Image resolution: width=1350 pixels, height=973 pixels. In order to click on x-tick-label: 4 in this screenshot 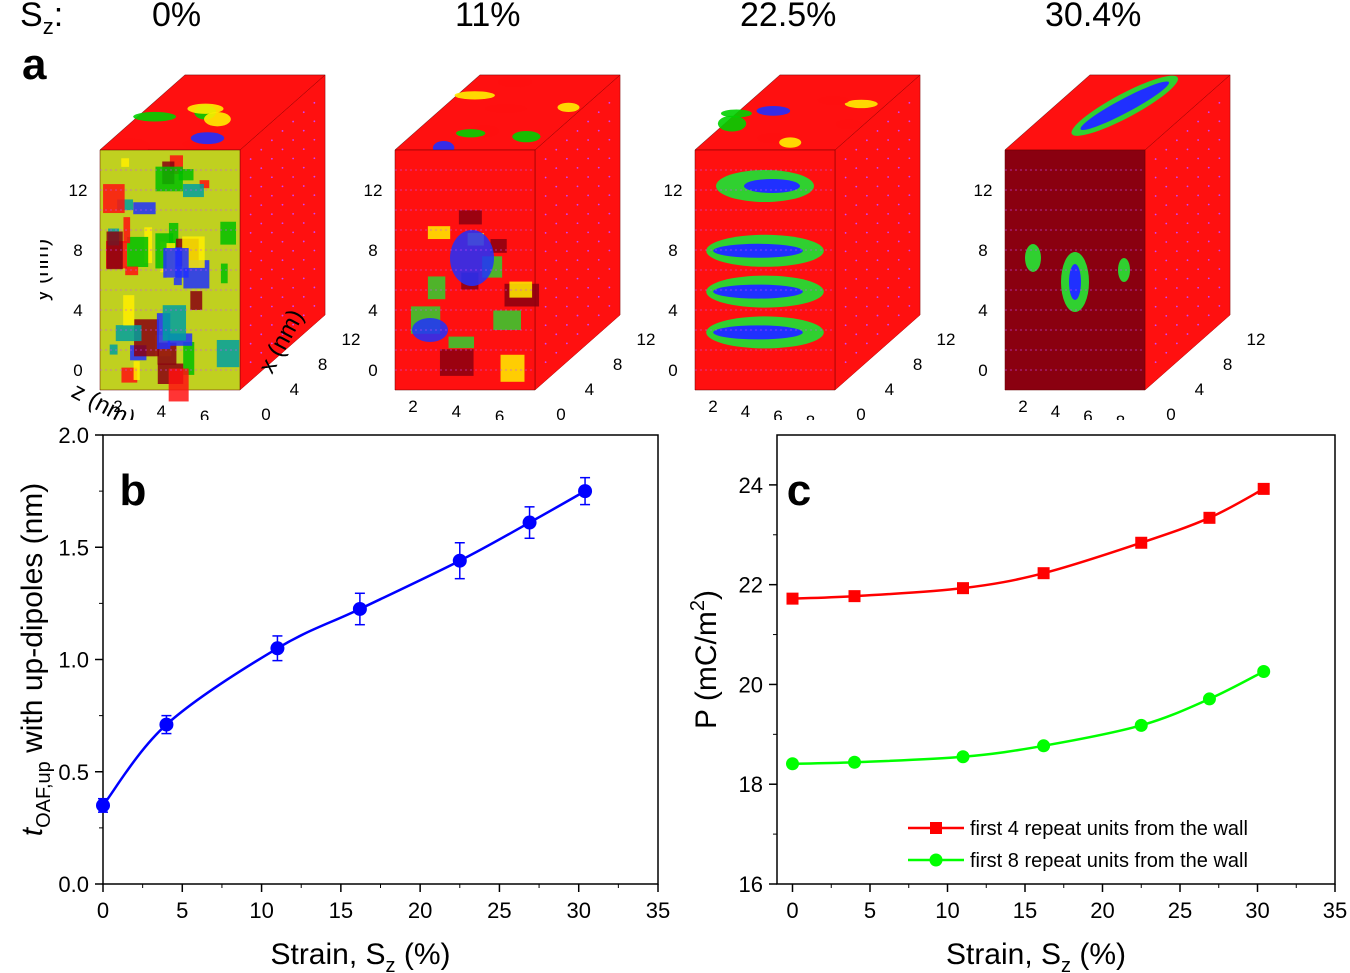, I will do `click(589, 389)`.